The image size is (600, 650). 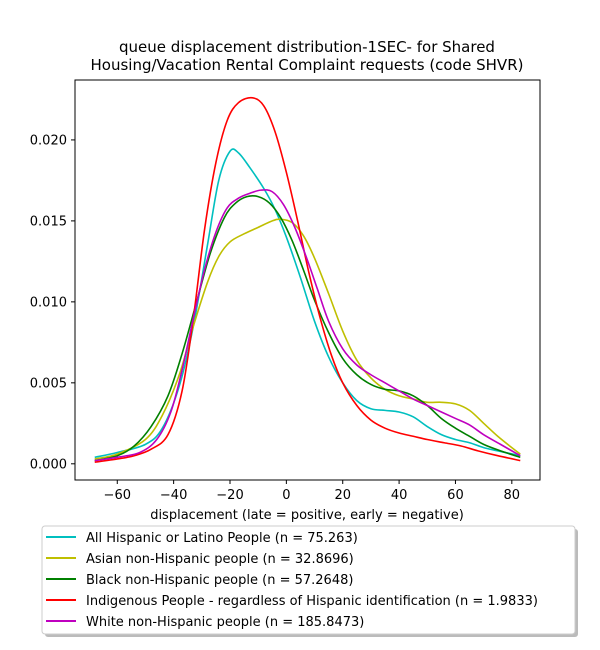 I want to click on legend-label-2: Black non-Hispanic people (n = 57.2648), so click(x=219, y=580).